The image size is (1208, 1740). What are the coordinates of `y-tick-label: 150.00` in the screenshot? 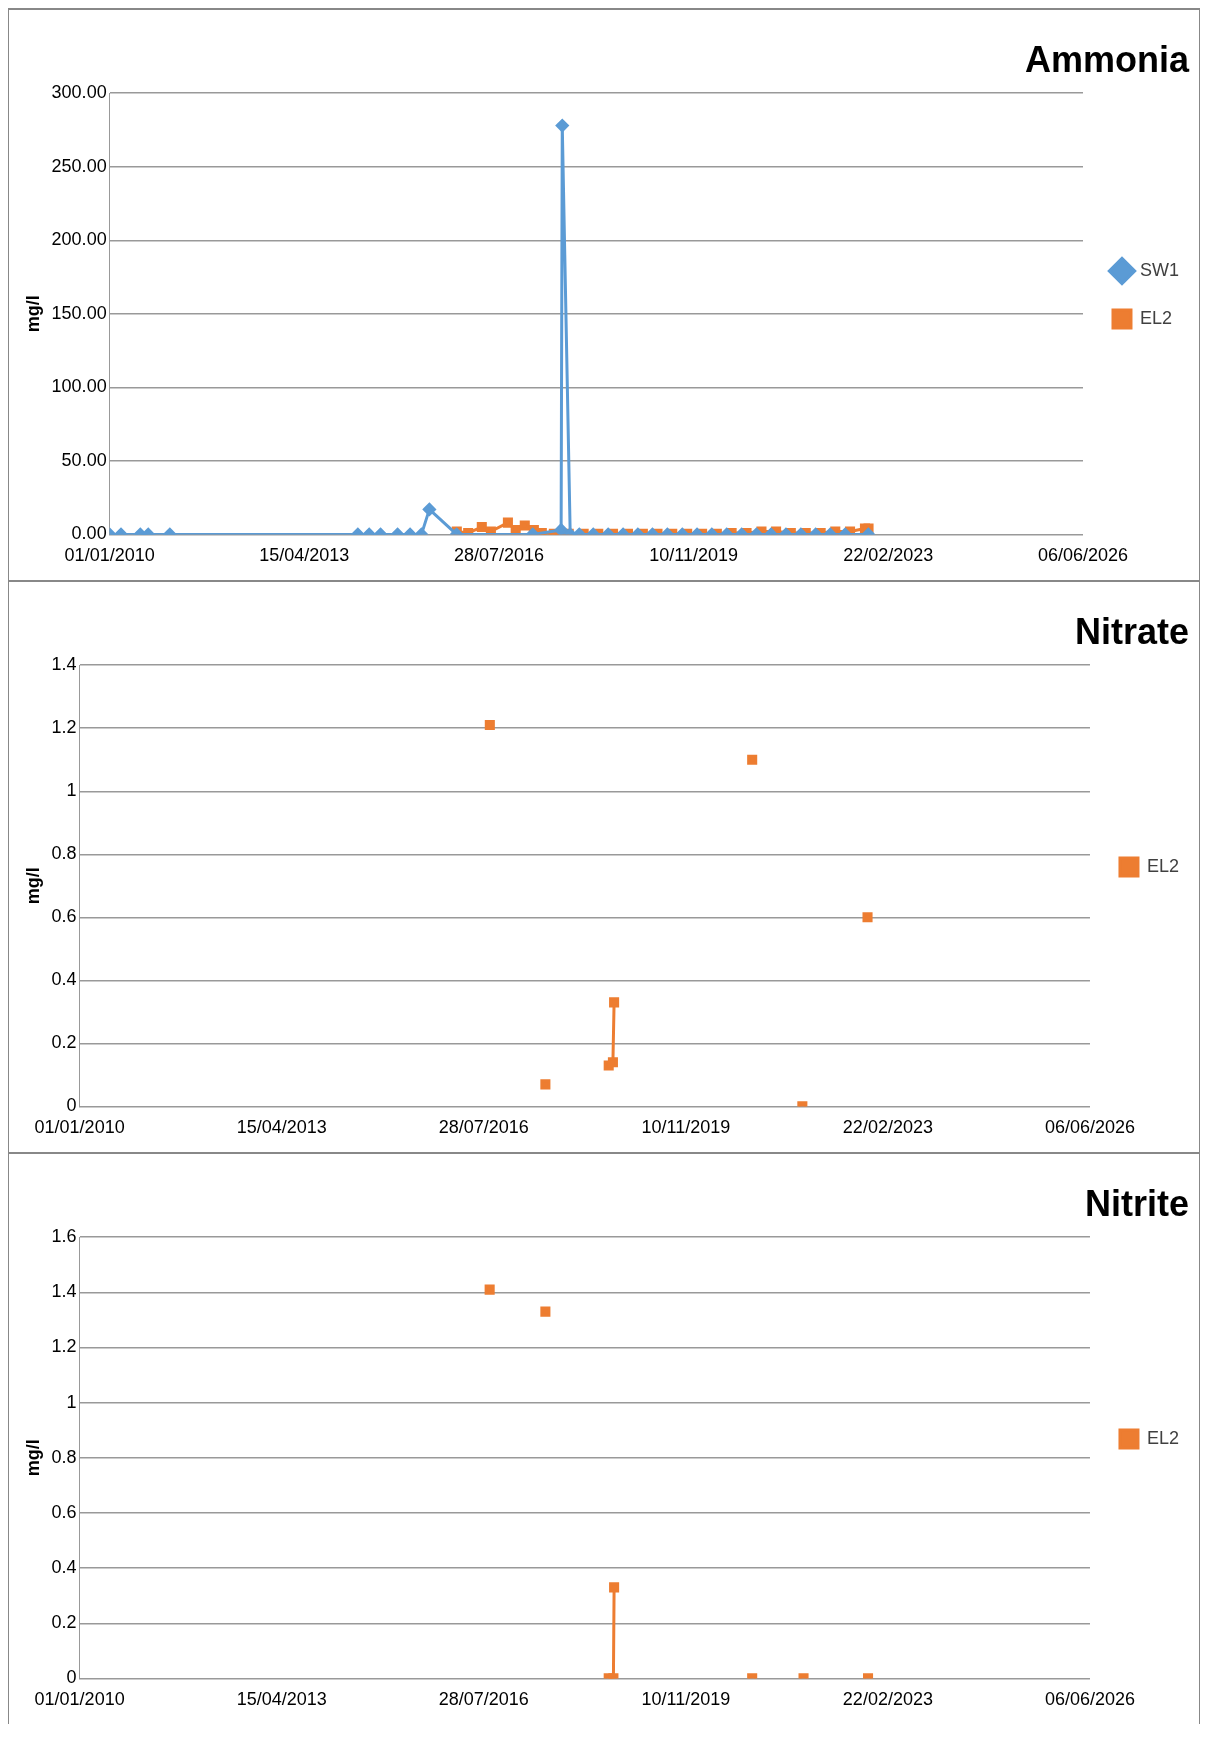 It's located at (79, 312).